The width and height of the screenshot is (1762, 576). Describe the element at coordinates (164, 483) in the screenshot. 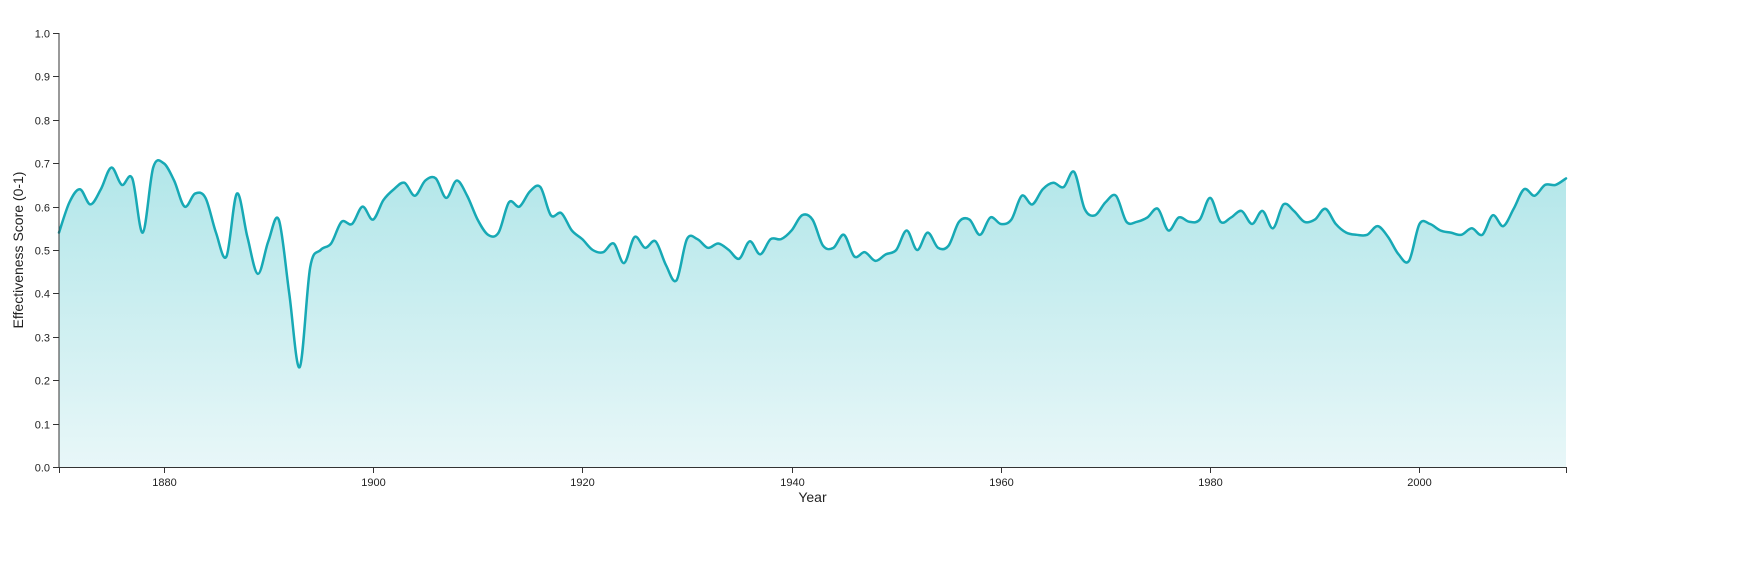

I see `x-tick-label: 1880` at that location.